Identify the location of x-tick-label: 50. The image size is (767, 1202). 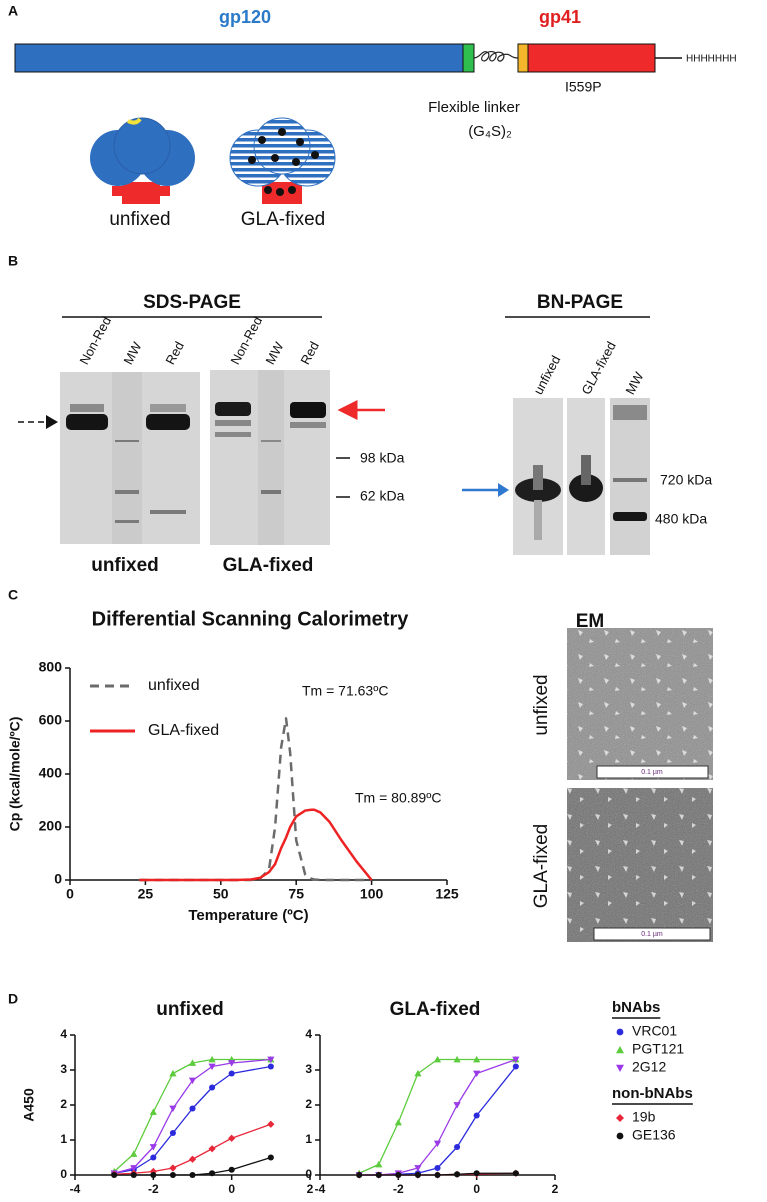
(221, 894).